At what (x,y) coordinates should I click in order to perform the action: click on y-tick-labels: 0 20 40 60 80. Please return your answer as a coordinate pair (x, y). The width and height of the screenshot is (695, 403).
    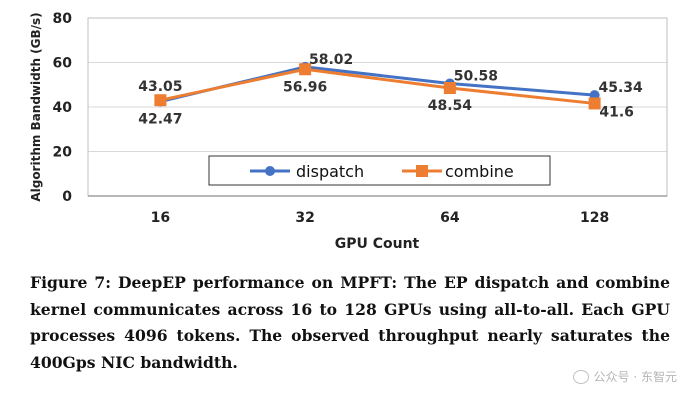
    Looking at the image, I should click on (63, 108).